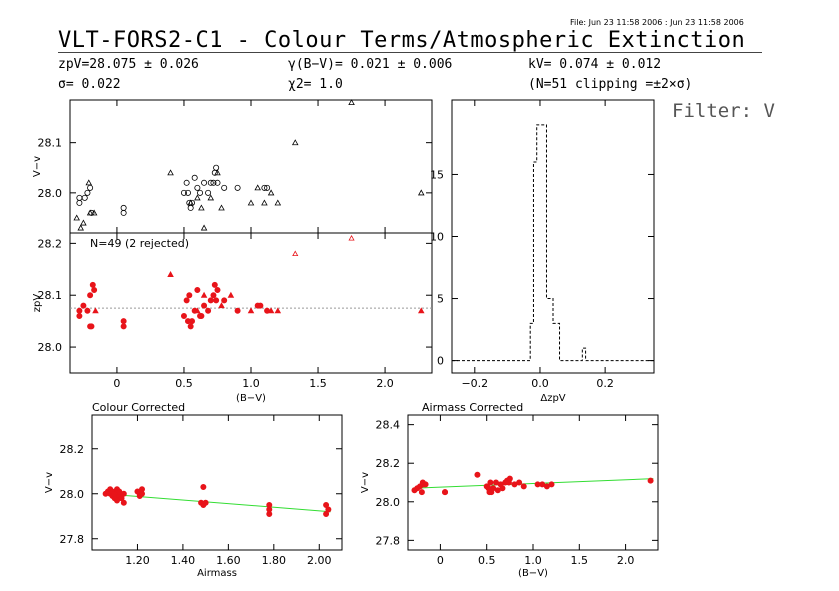  What do you see at coordinates (251, 166) in the screenshot?
I see `top-plot-frame` at bounding box center [251, 166].